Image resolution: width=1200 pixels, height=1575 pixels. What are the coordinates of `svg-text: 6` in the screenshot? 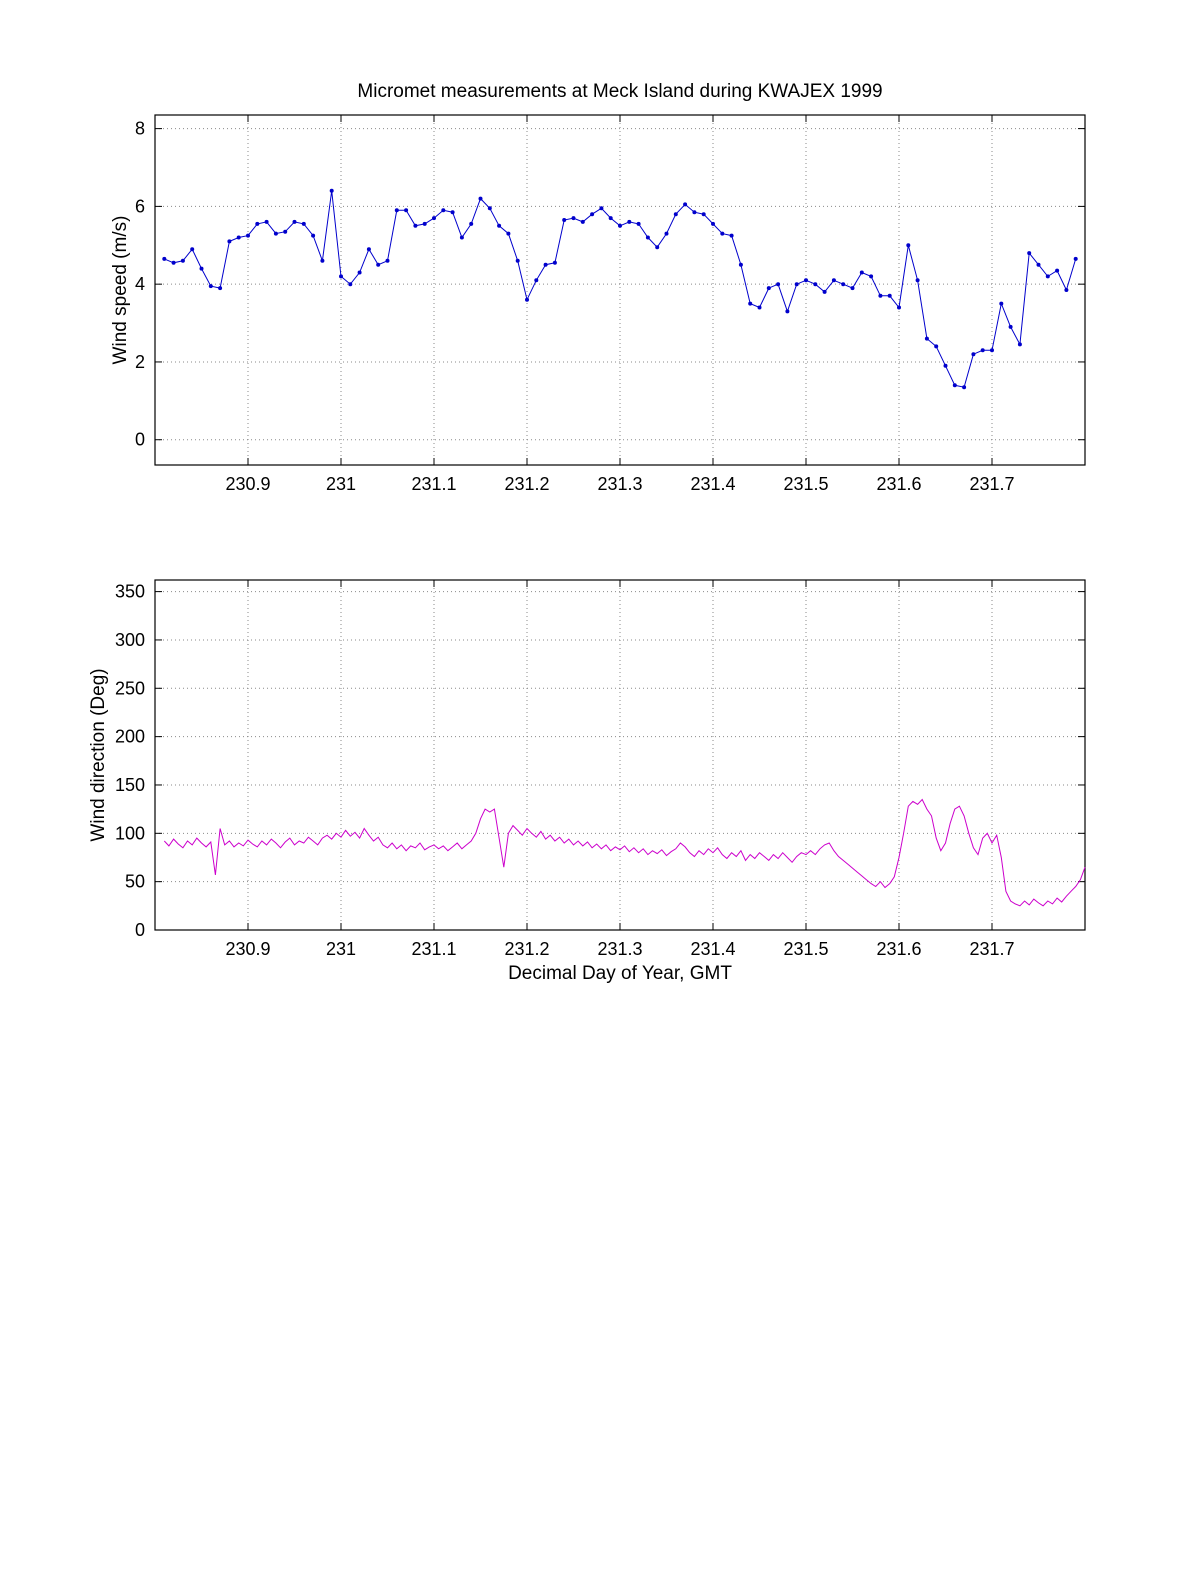 It's located at (140, 206).